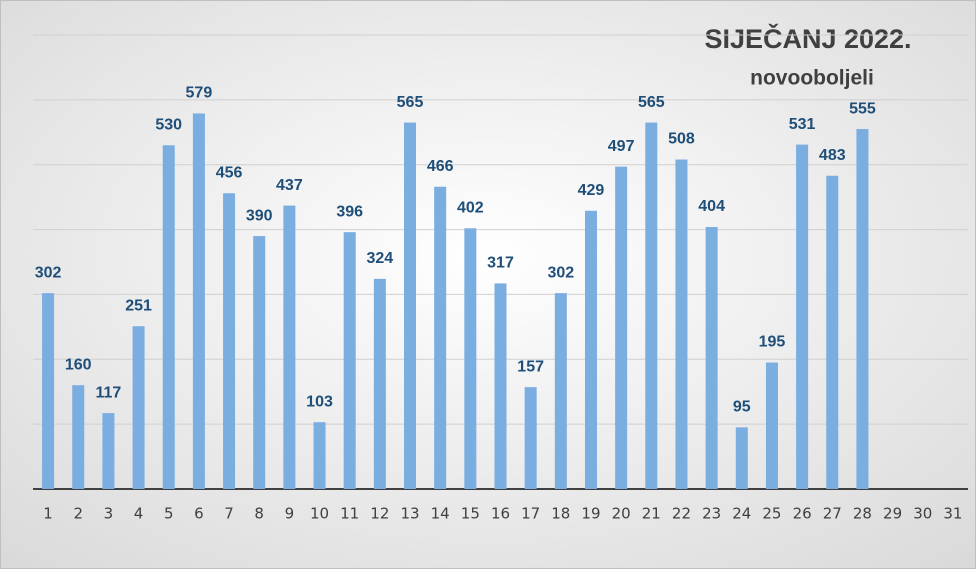 Image resolution: width=976 pixels, height=569 pixels. Describe the element at coordinates (109, 514) in the screenshot. I see `x-tick-label: 3` at that location.